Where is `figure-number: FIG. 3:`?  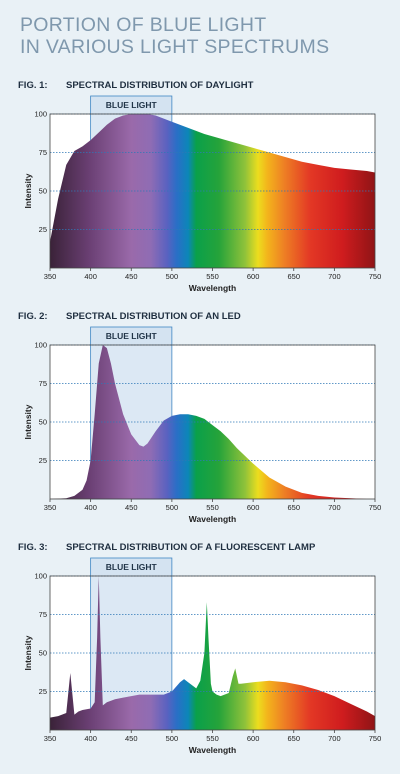
figure-number: FIG. 3: is located at coordinates (33, 547).